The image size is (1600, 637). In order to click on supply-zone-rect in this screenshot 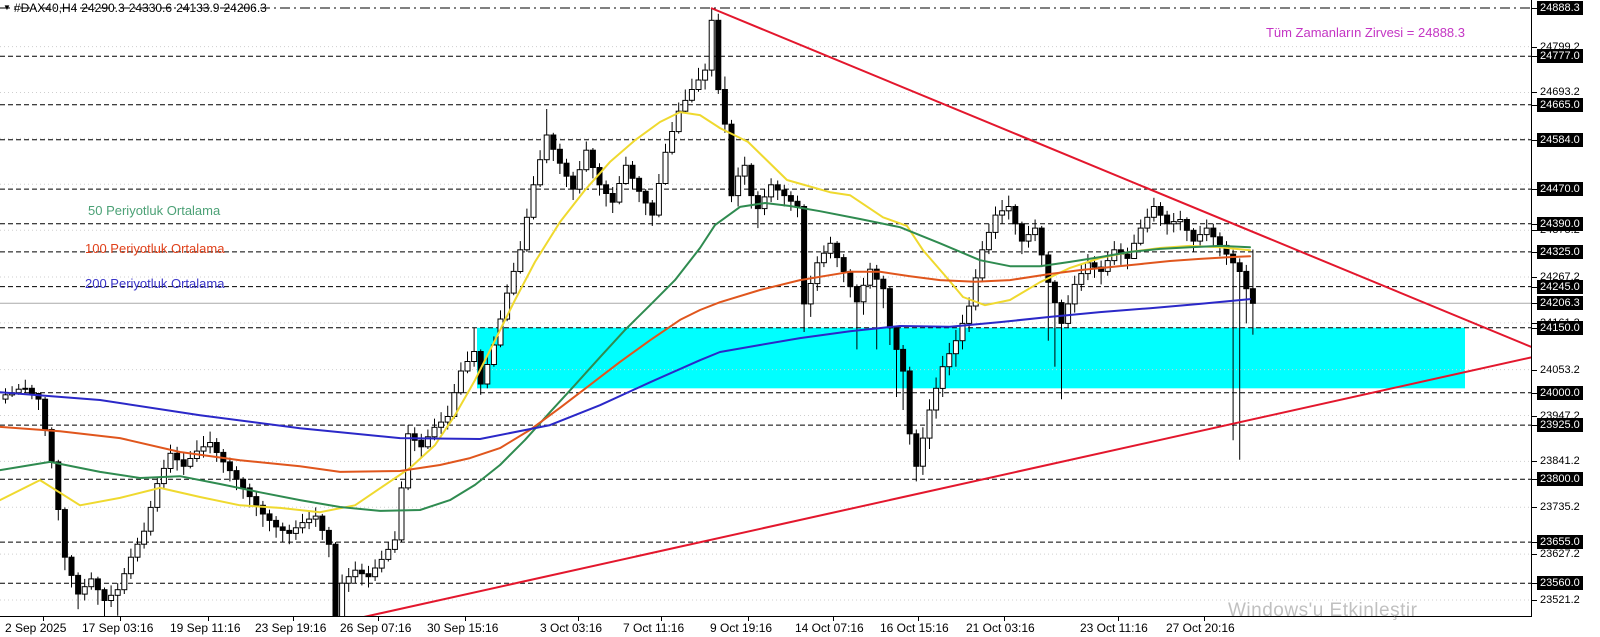, I will do `click(971, 358)`.